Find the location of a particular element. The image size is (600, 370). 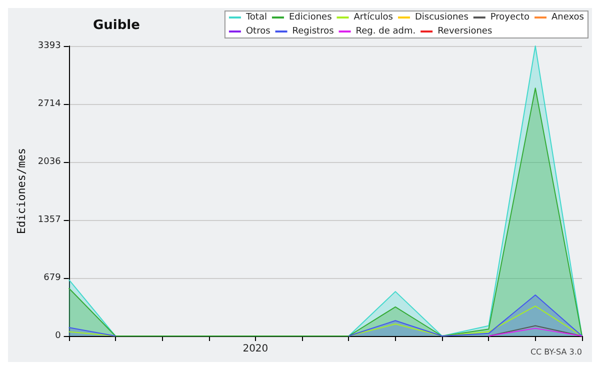

y-axis-title: Ediciones/mes is located at coordinates (21, 191).